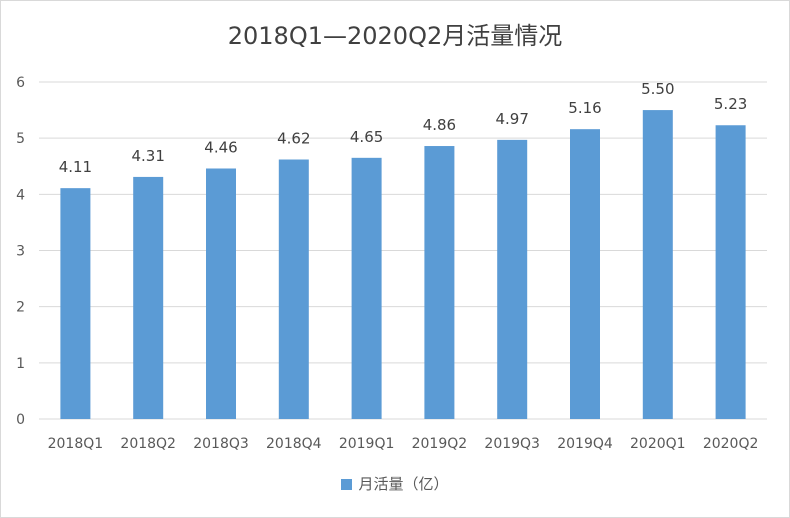 This screenshot has height=518, width=790. What do you see at coordinates (658, 444) in the screenshot?
I see `x-tick-label: 2020Q1` at bounding box center [658, 444].